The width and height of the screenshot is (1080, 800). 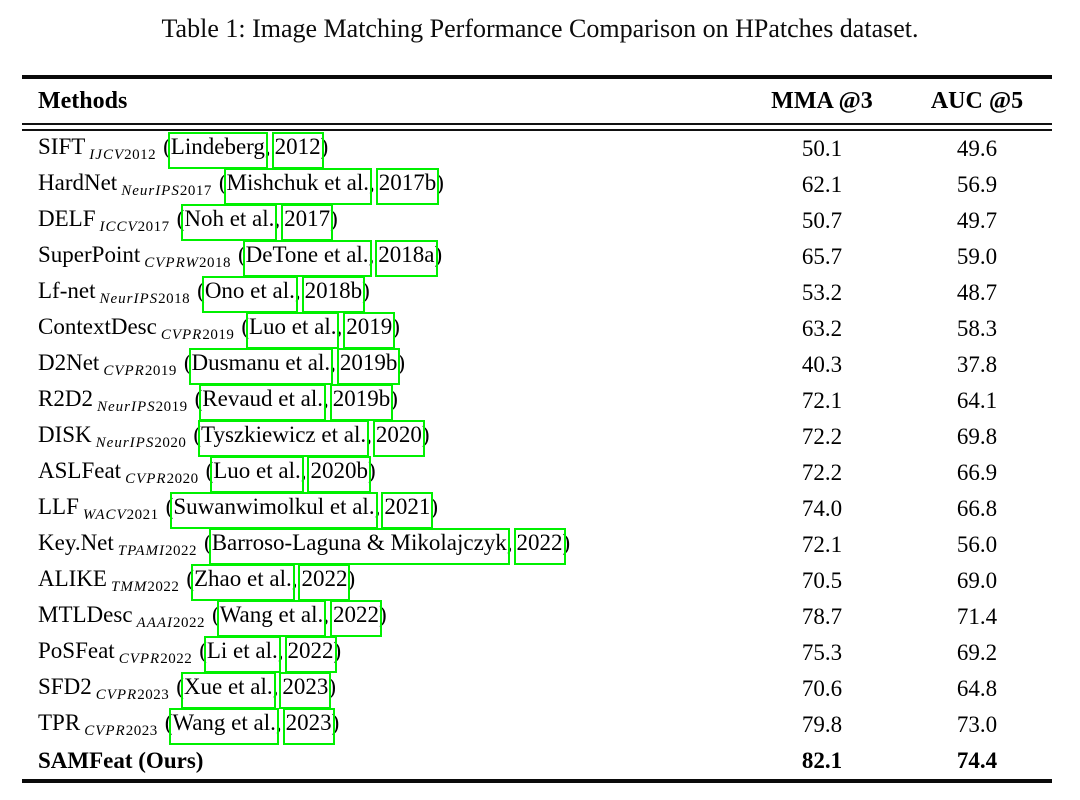 I want to click on author-link: Barroso-Laguna & Mikolajczyk, so click(x=359, y=546).